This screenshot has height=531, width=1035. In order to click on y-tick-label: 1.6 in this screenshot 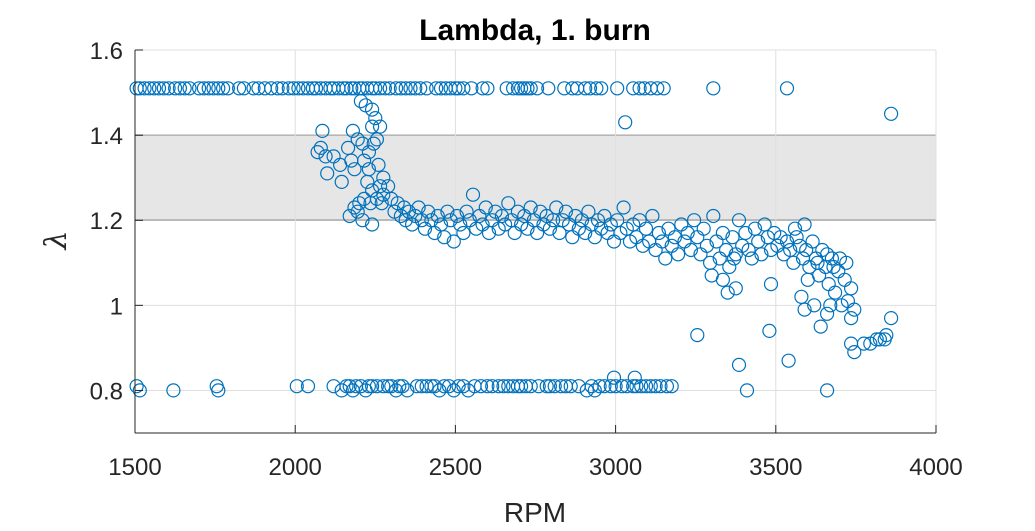, I will do `click(106, 51)`.